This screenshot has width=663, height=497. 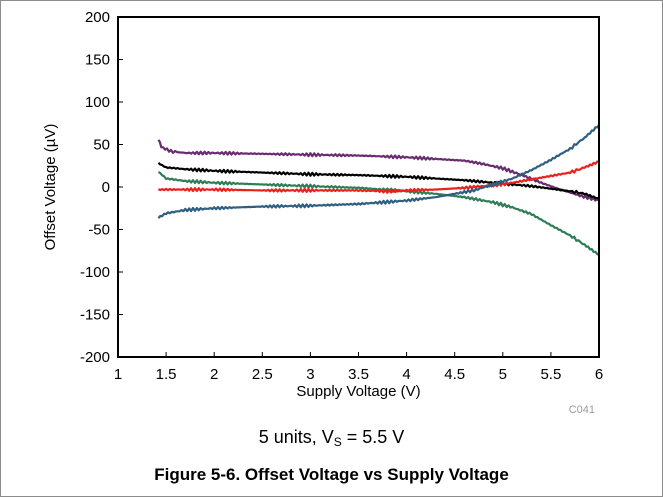 I want to click on y-tick-label: -150, so click(x=95, y=315).